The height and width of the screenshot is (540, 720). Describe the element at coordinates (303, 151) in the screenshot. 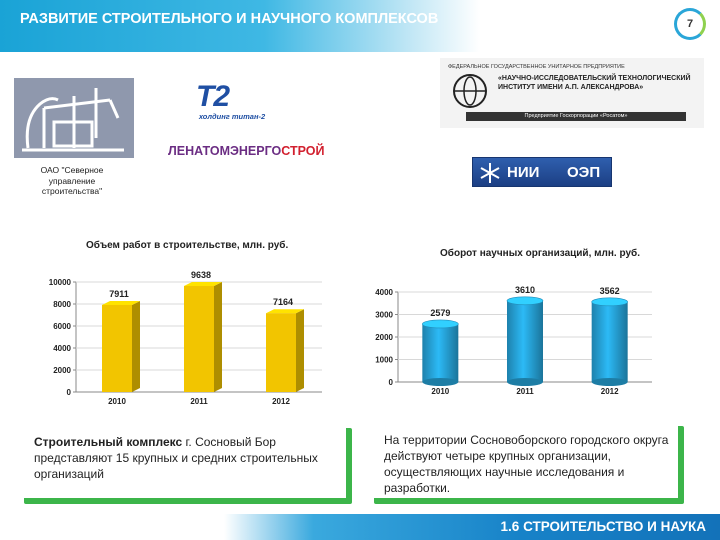

I see `lenatom-logo-part2: СТРОЙ` at that location.